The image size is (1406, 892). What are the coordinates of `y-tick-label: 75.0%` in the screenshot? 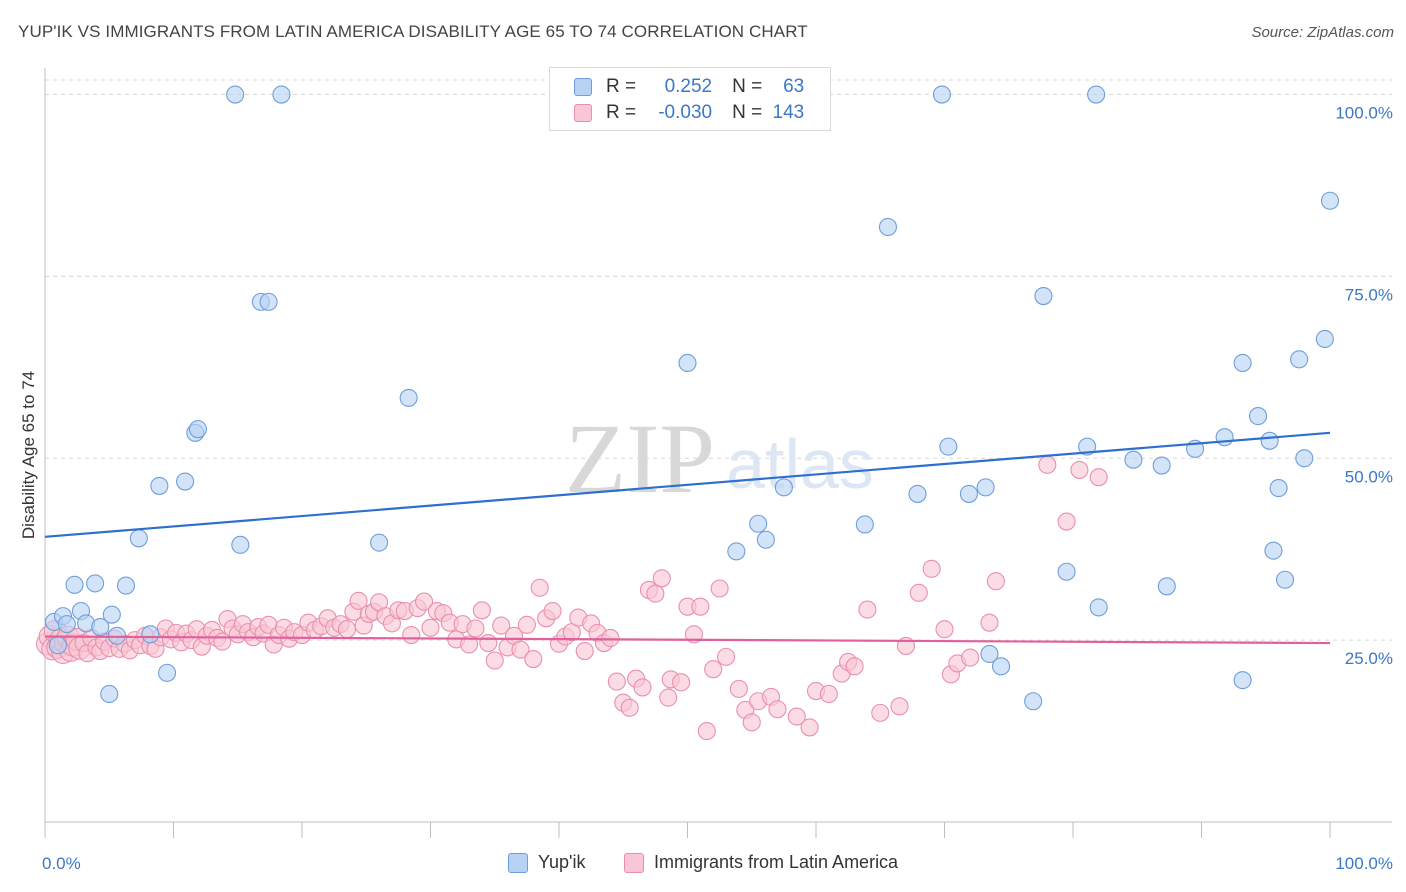 It's located at (1369, 294).